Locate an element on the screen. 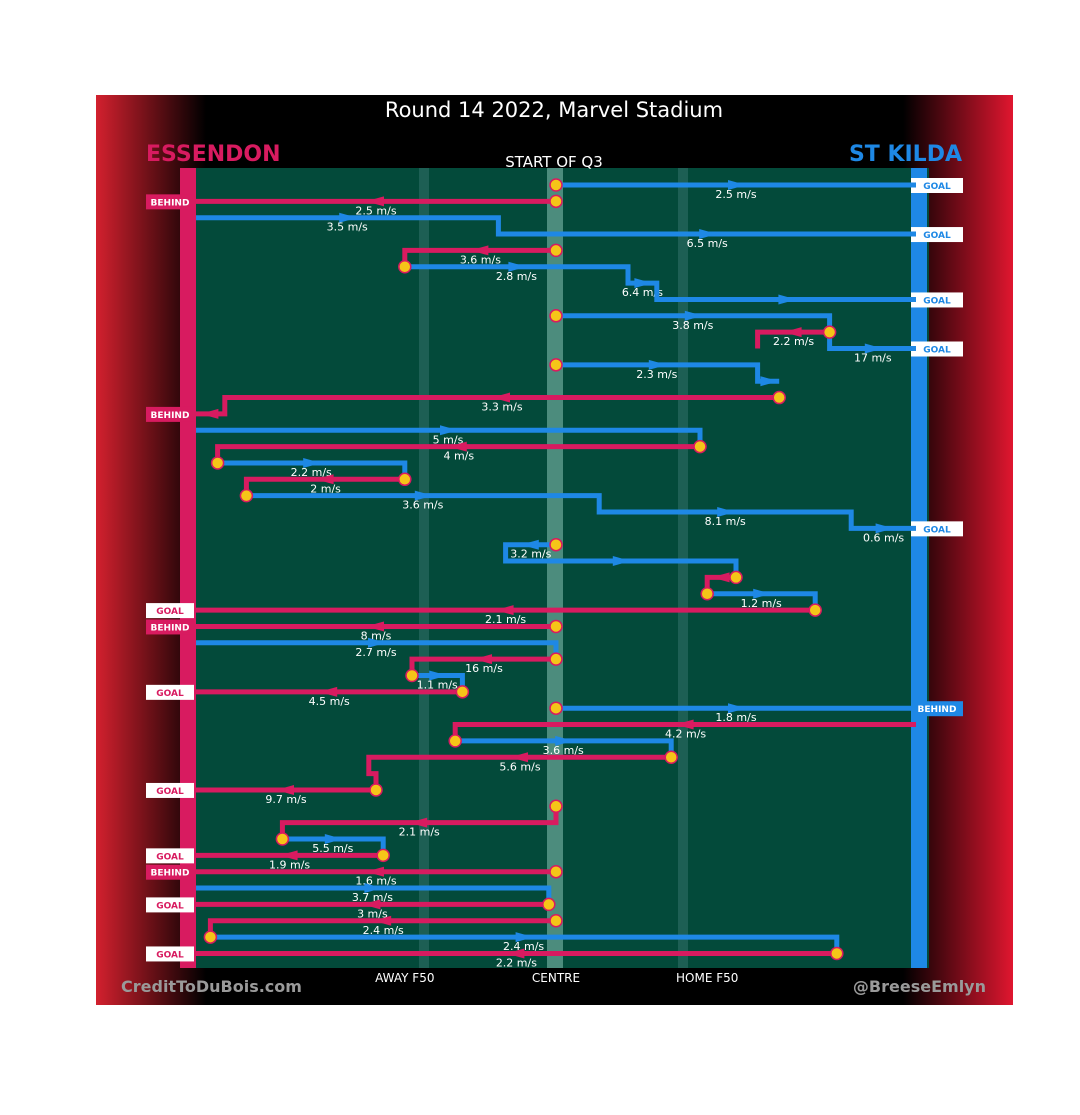 This screenshot has height=1115, width=1080. speed-label: 17 m/s is located at coordinates (873, 358).